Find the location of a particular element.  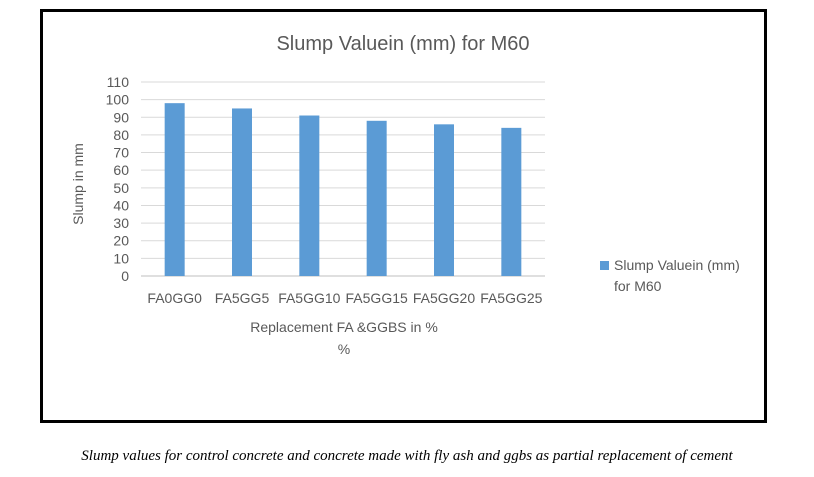

y-tick-label: 60 is located at coordinates (121, 170).